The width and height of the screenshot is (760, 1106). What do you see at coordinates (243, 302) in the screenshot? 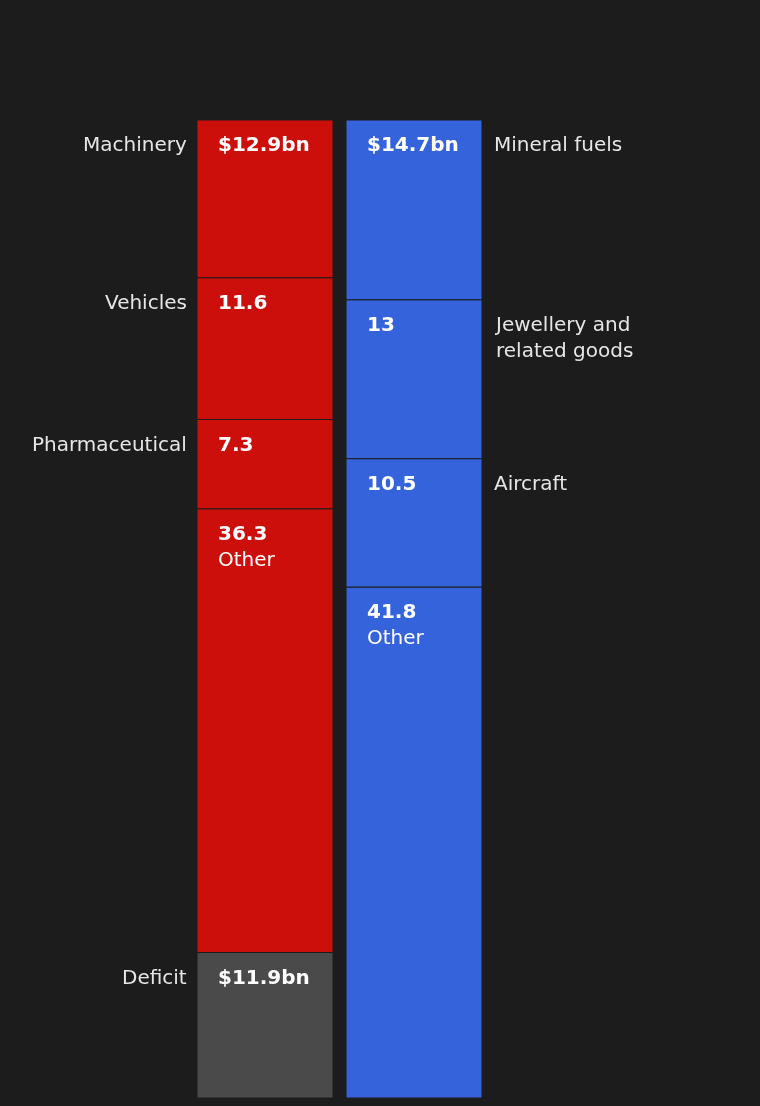
I see `data-label: 11.6` at bounding box center [243, 302].